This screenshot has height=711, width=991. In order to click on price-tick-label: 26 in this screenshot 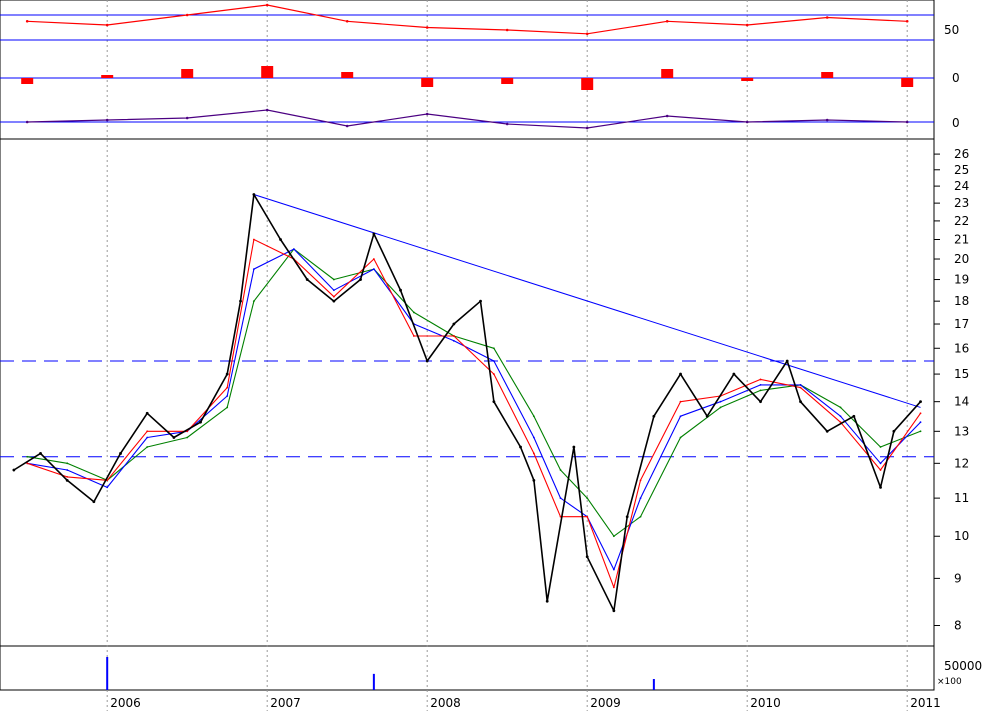, I will do `click(961, 154)`.